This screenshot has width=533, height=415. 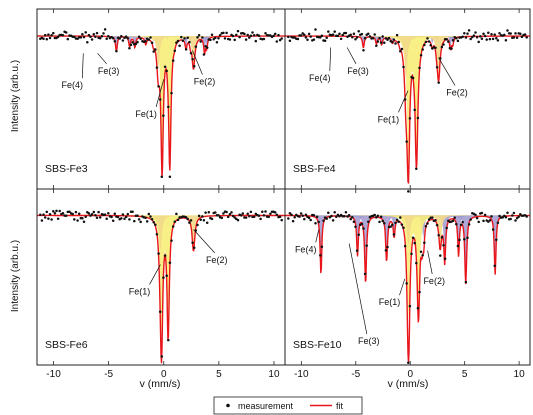 I want to click on panel-label: SBS-Fe10, so click(x=317, y=345).